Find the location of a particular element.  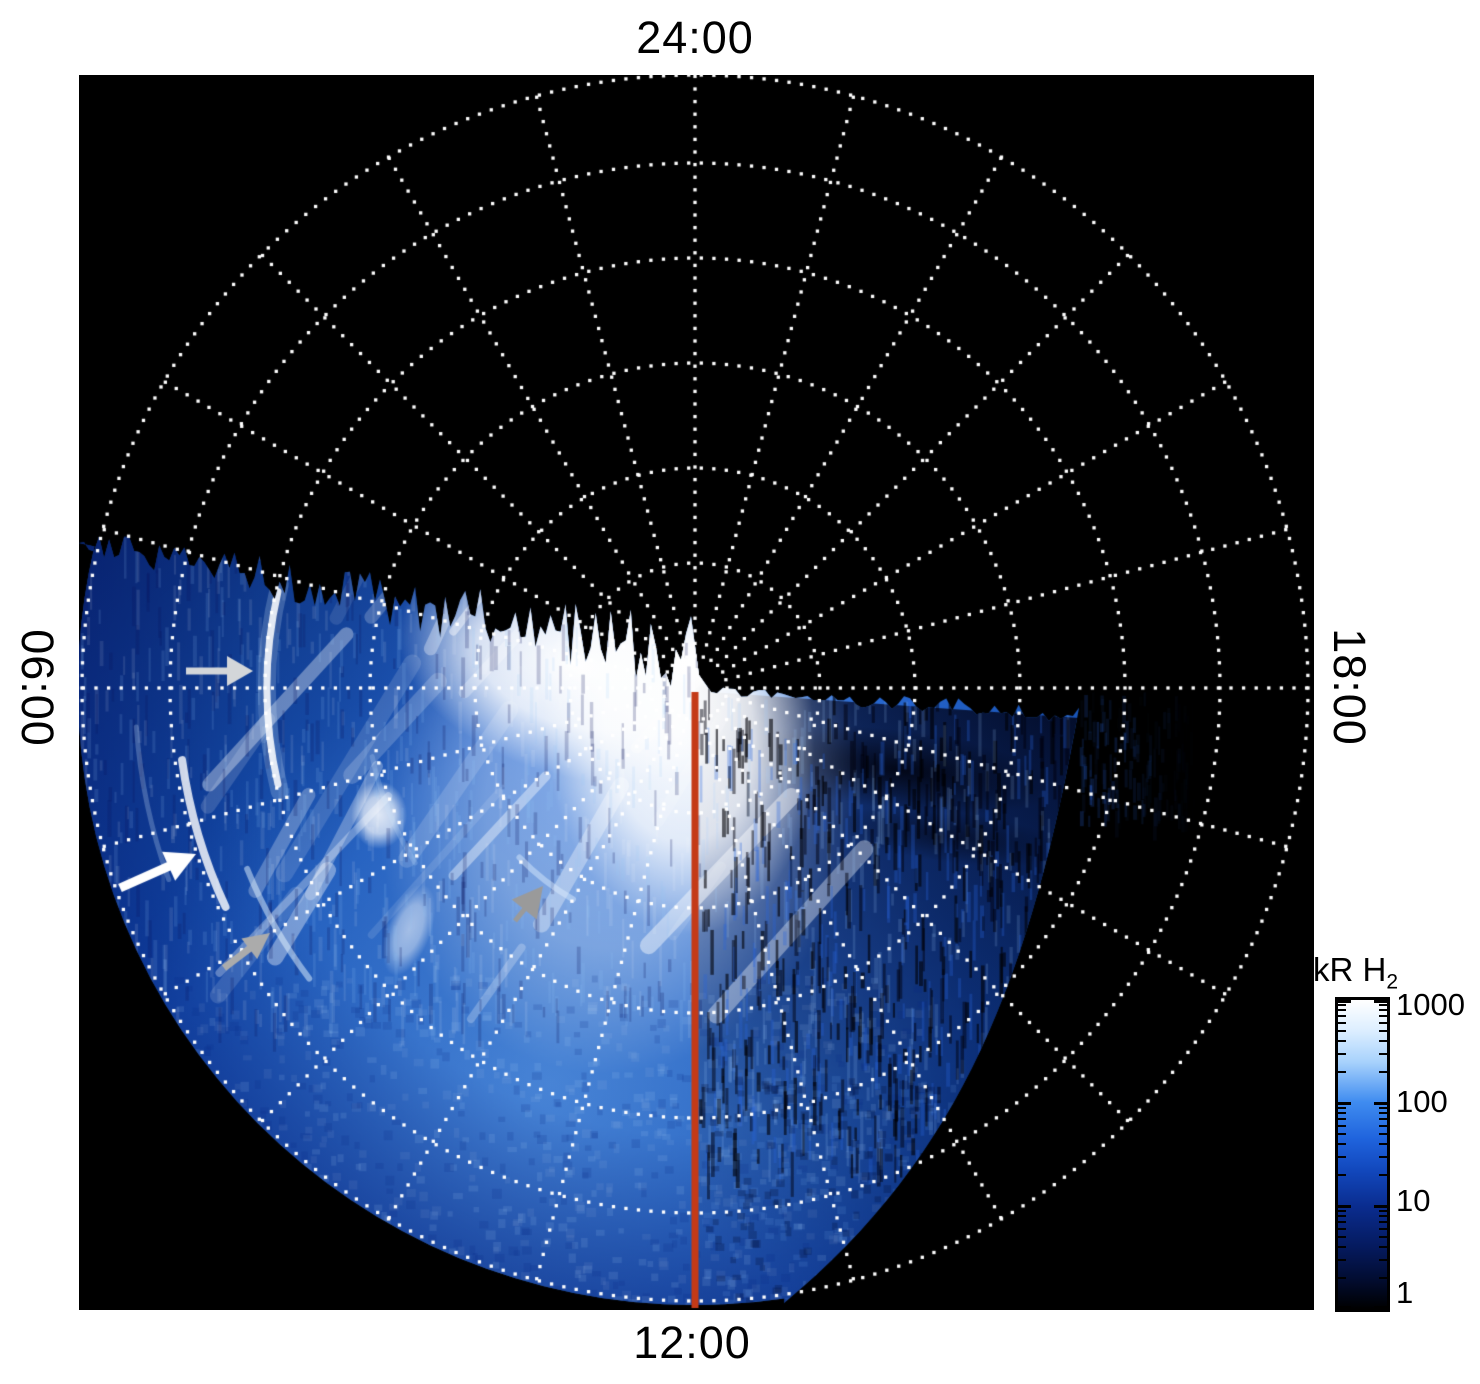

colorbar is located at coordinates (1362, 1154).